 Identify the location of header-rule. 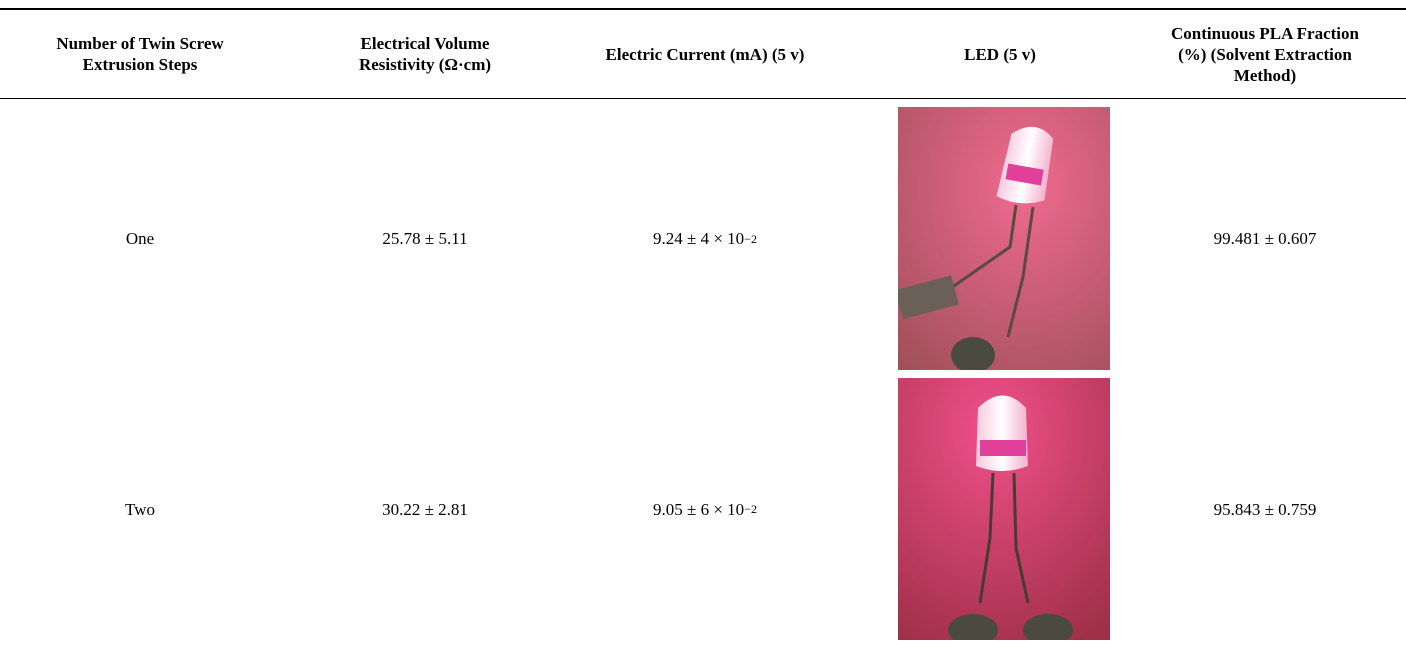
(703, 98).